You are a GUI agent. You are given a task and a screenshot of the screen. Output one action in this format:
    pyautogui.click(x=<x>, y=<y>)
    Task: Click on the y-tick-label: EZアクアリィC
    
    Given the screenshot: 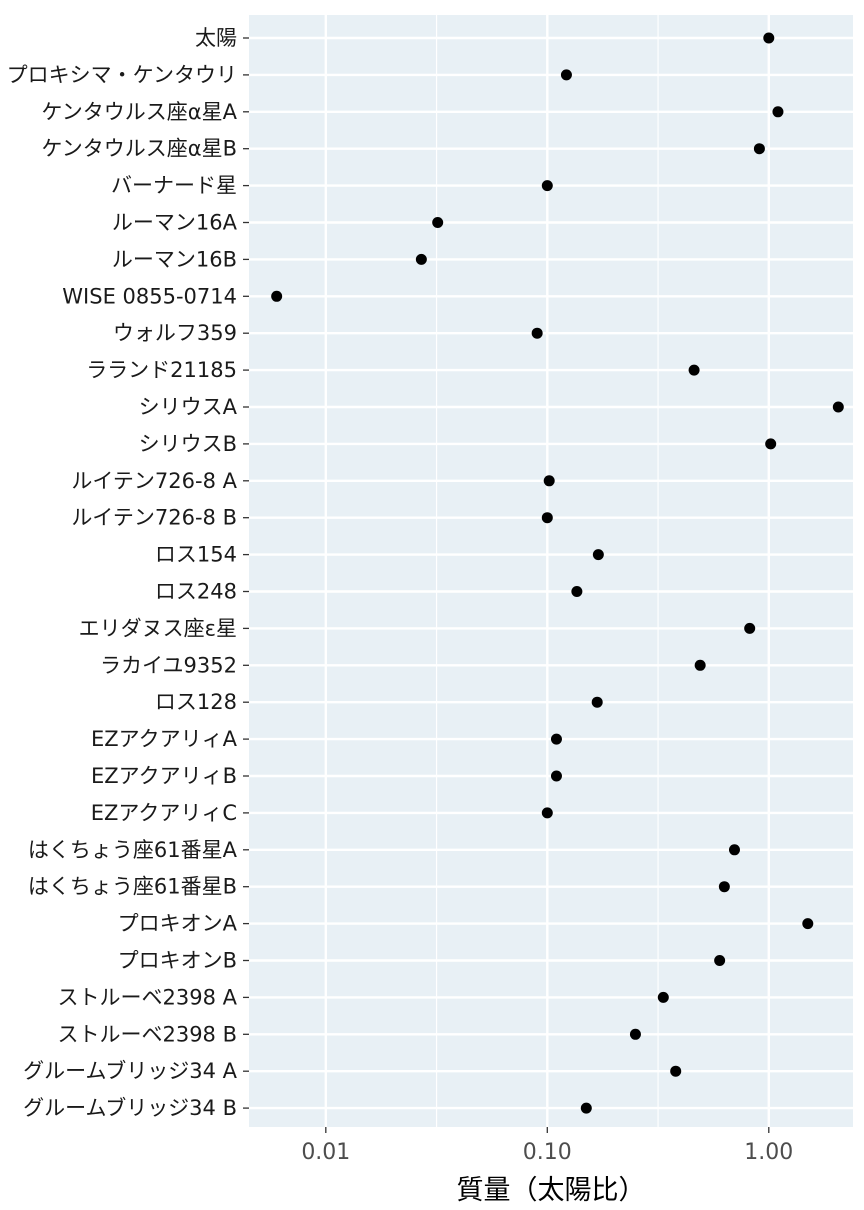 What is the action you would take?
    pyautogui.click(x=164, y=813)
    